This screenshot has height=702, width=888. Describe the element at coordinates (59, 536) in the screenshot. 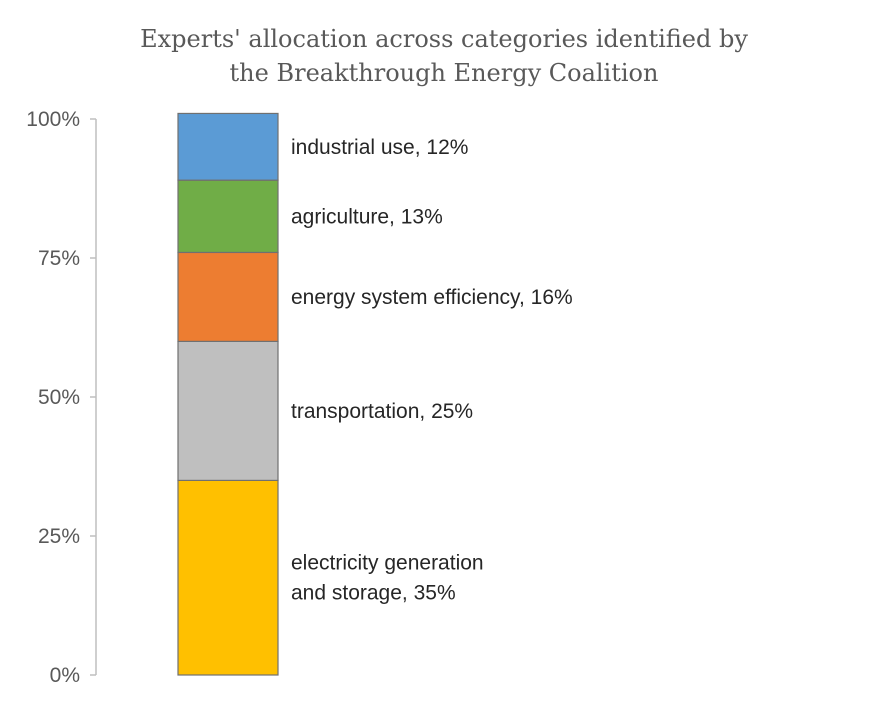

I see `y-tick-label: 25%` at that location.